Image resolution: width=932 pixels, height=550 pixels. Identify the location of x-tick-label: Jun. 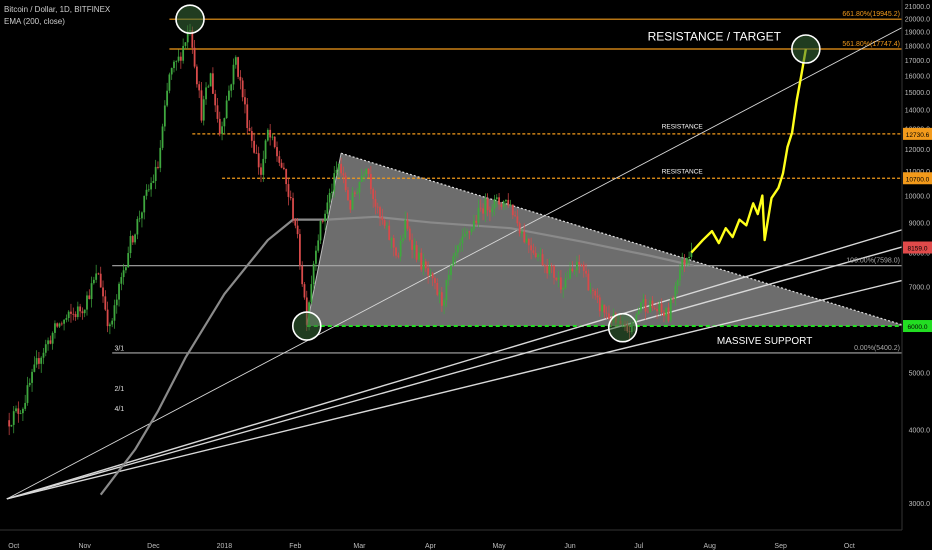
(569, 546).